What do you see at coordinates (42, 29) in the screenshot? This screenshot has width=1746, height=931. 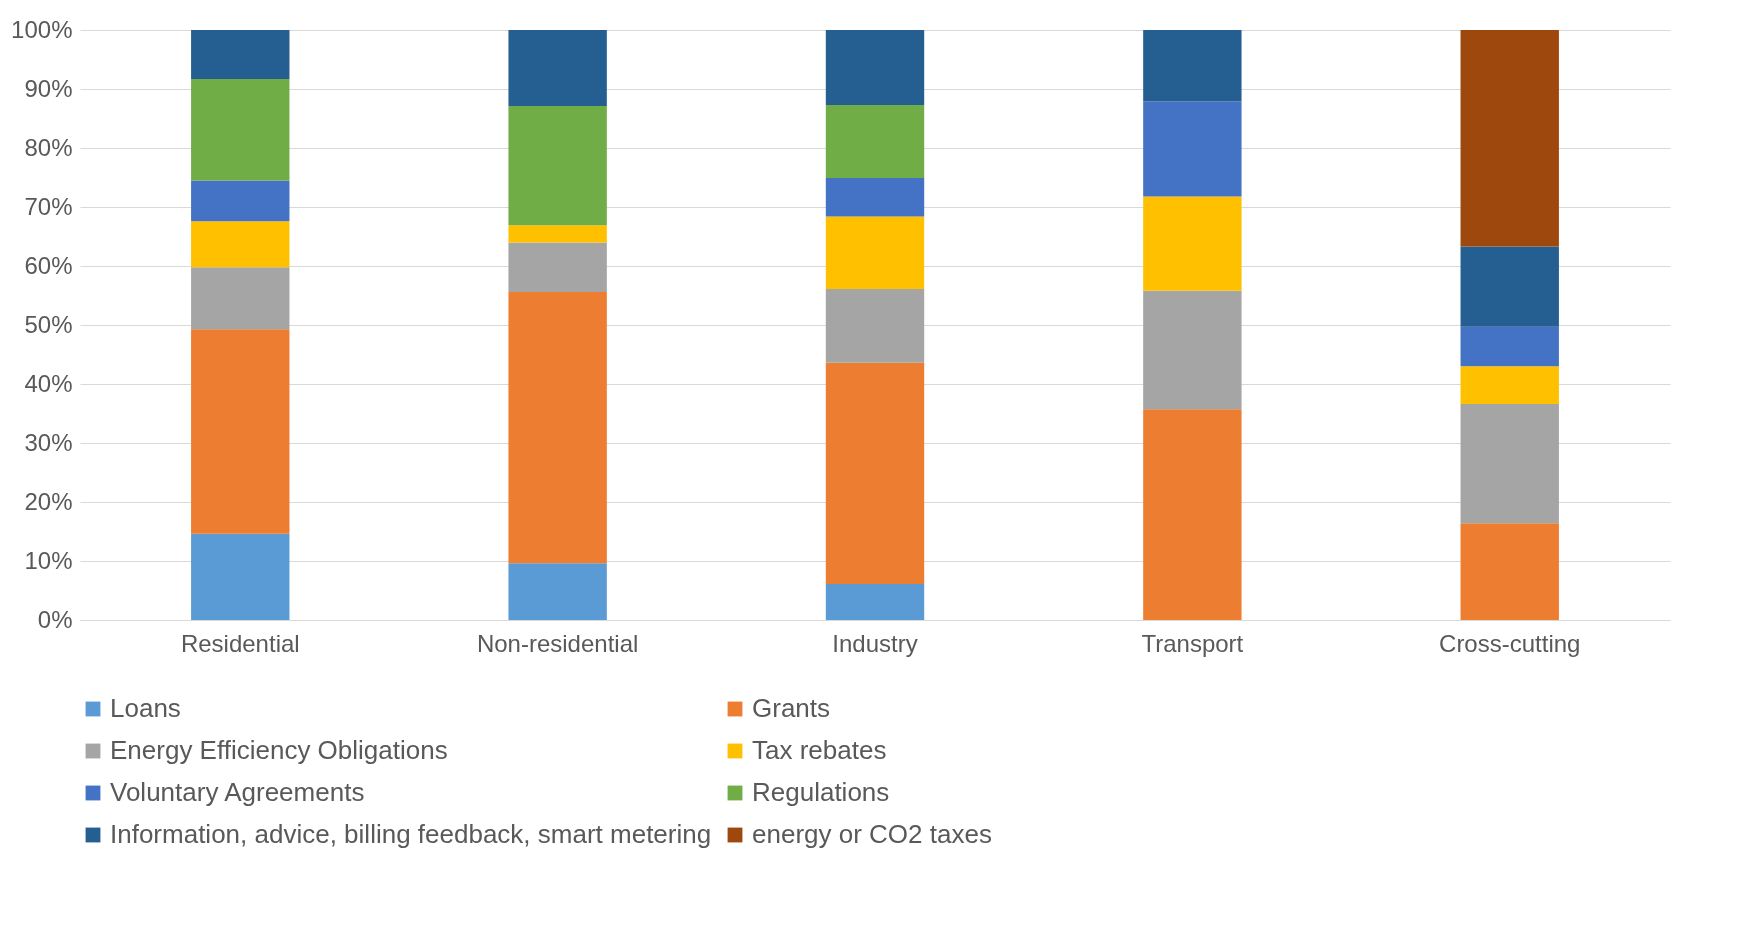 I see `y-tick-label: 100%` at bounding box center [42, 29].